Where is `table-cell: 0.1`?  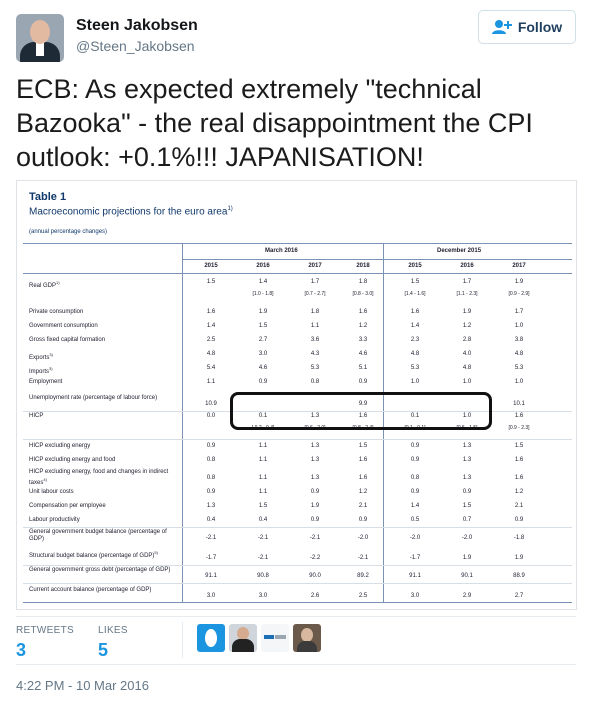 table-cell: 0.1 is located at coordinates (263, 416).